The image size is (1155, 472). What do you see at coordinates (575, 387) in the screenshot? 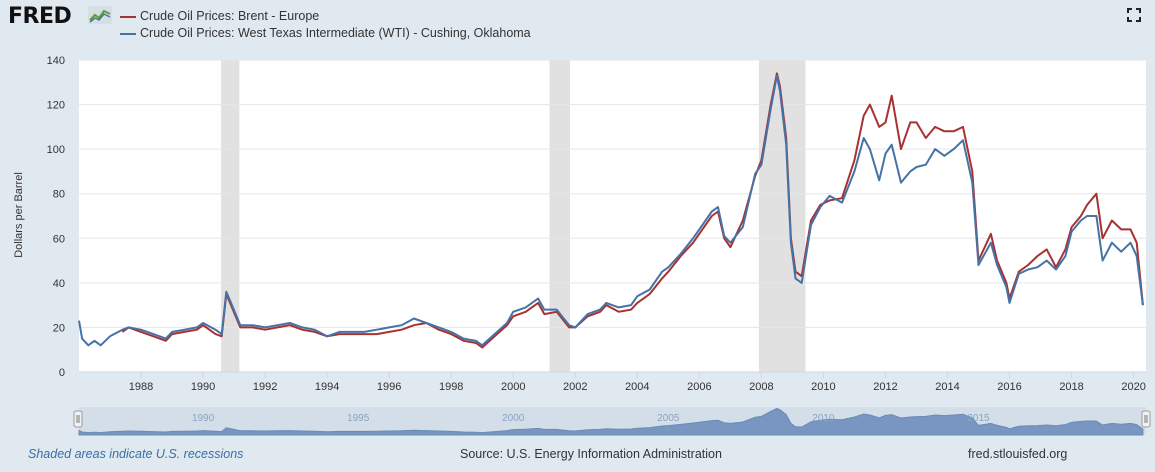
I see `x-tick-label: 2002` at bounding box center [575, 387].